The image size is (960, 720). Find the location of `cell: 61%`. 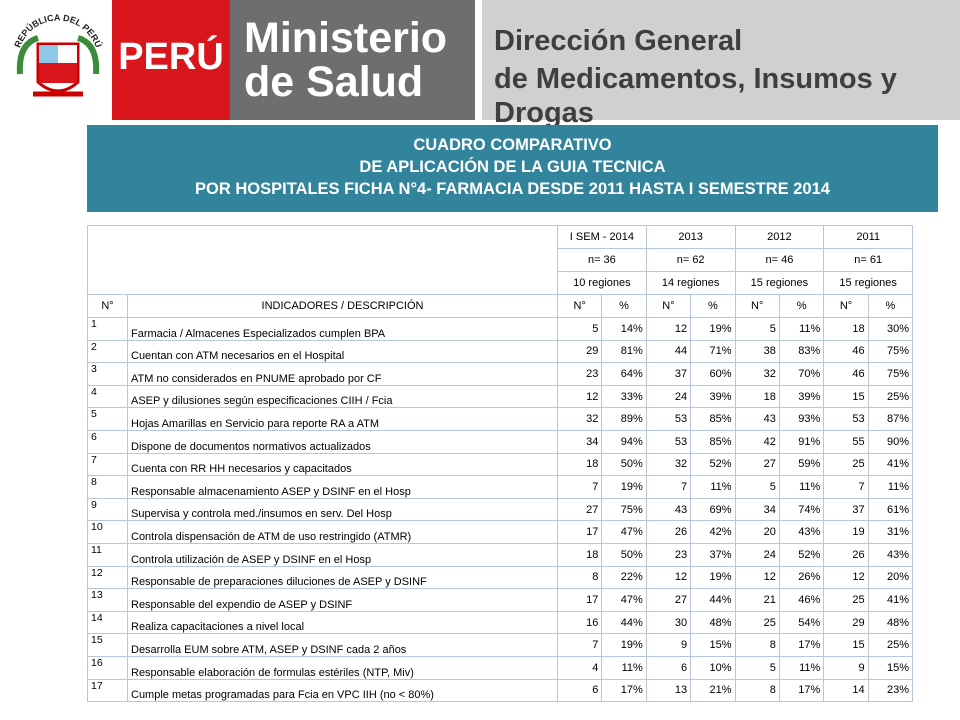

cell: 61% is located at coordinates (890, 509).